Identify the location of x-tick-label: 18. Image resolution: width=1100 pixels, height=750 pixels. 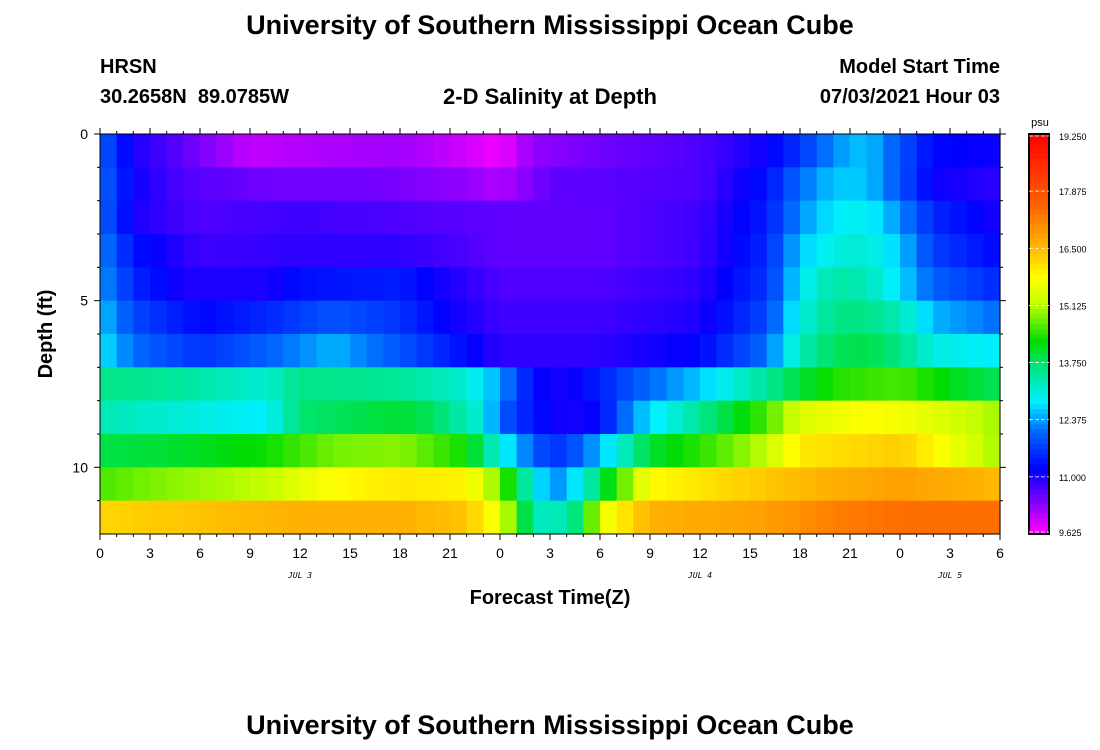
(400, 553).